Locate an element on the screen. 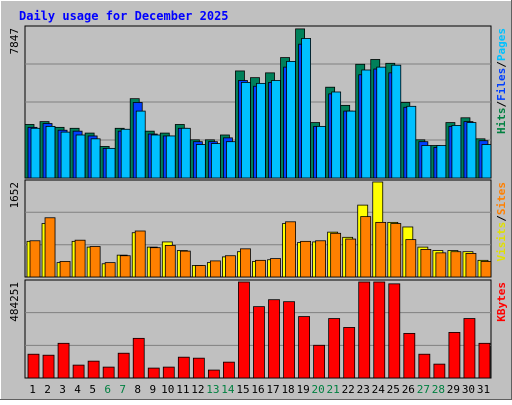 This screenshot has width=512, height=405. legend-middle-item-1: / is located at coordinates (501, 218).